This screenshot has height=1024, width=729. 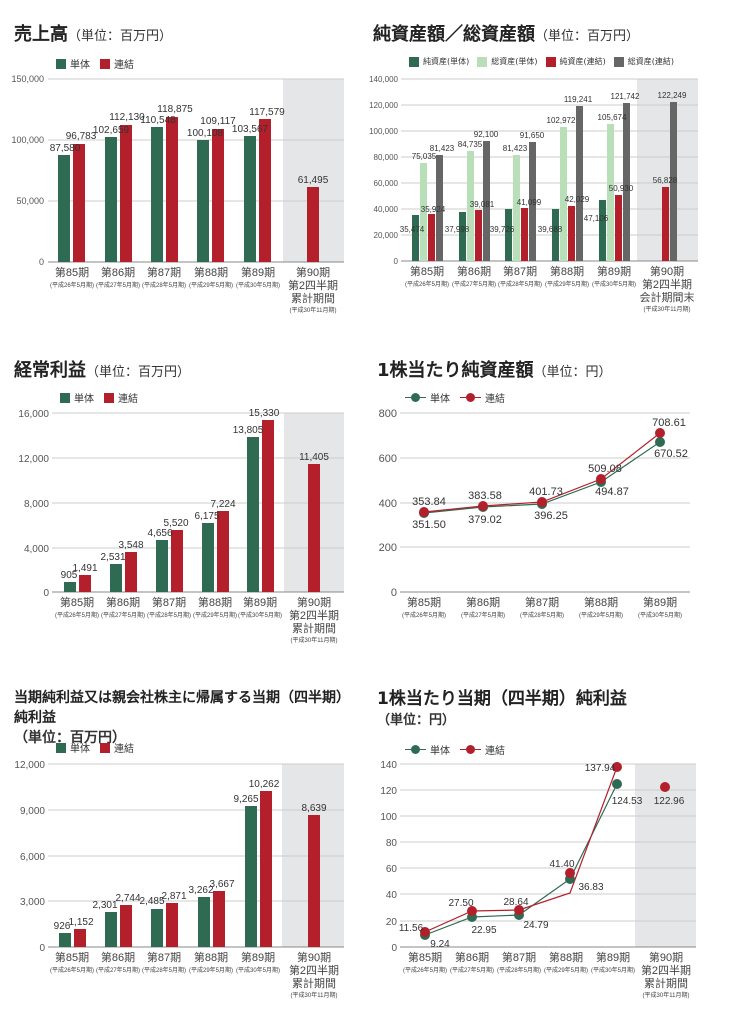 What do you see at coordinates (175, 523) in the screenshot?
I see `svg-text: 5,520` at bounding box center [175, 523].